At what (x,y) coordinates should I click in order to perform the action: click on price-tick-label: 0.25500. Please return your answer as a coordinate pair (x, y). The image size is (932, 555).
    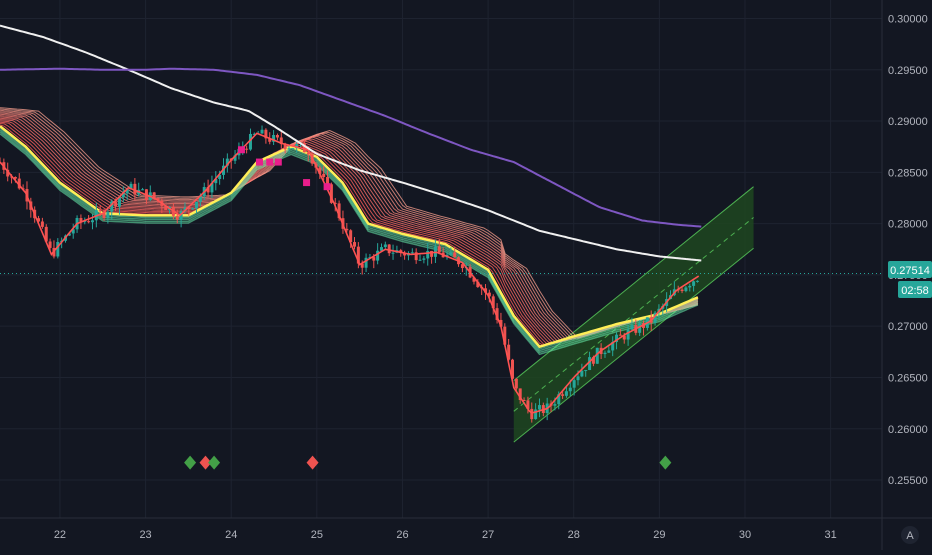
    Looking at the image, I should click on (908, 481).